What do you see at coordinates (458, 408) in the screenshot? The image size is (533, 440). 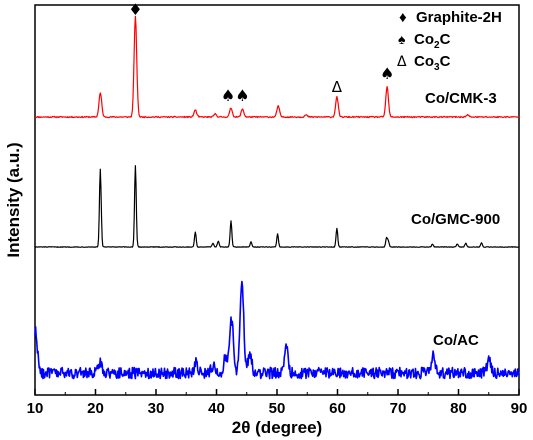 I see `x-tick-label: 80` at bounding box center [458, 408].